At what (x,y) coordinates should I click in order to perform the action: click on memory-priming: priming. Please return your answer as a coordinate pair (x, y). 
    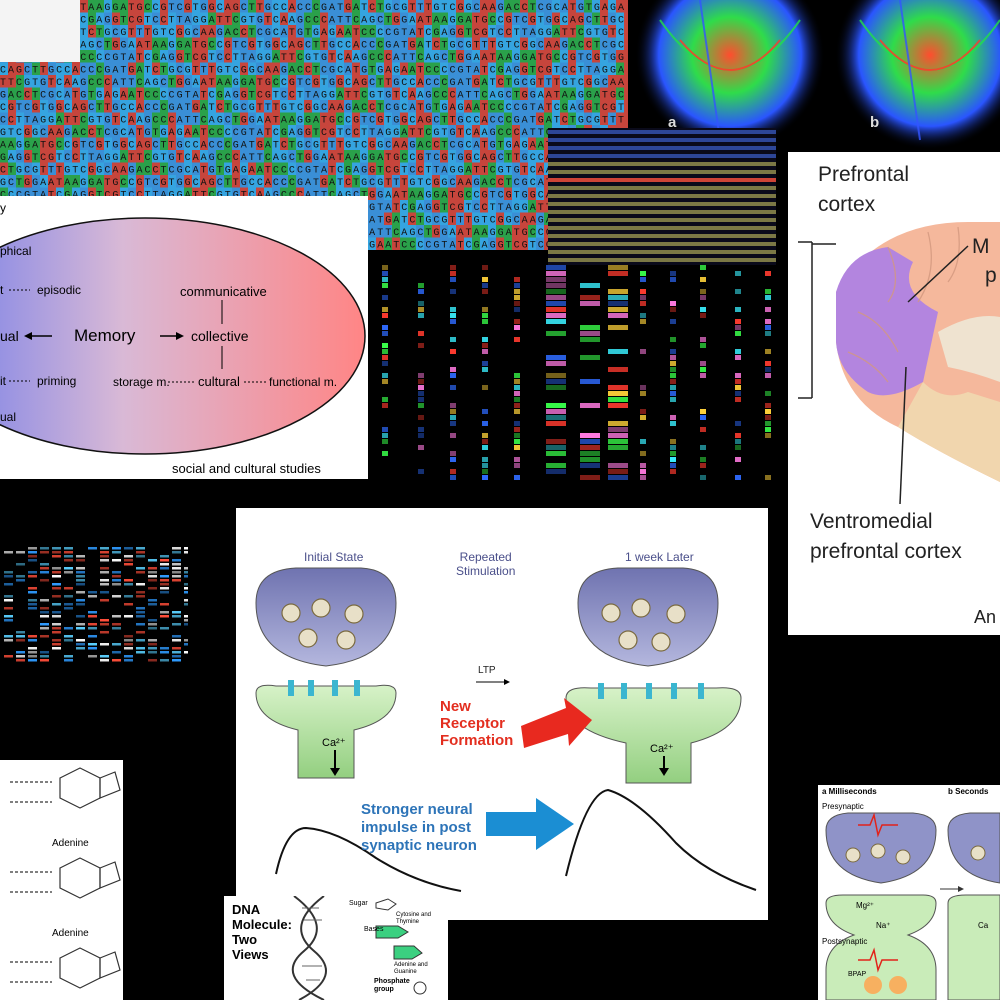
    Looking at the image, I should click on (57, 381).